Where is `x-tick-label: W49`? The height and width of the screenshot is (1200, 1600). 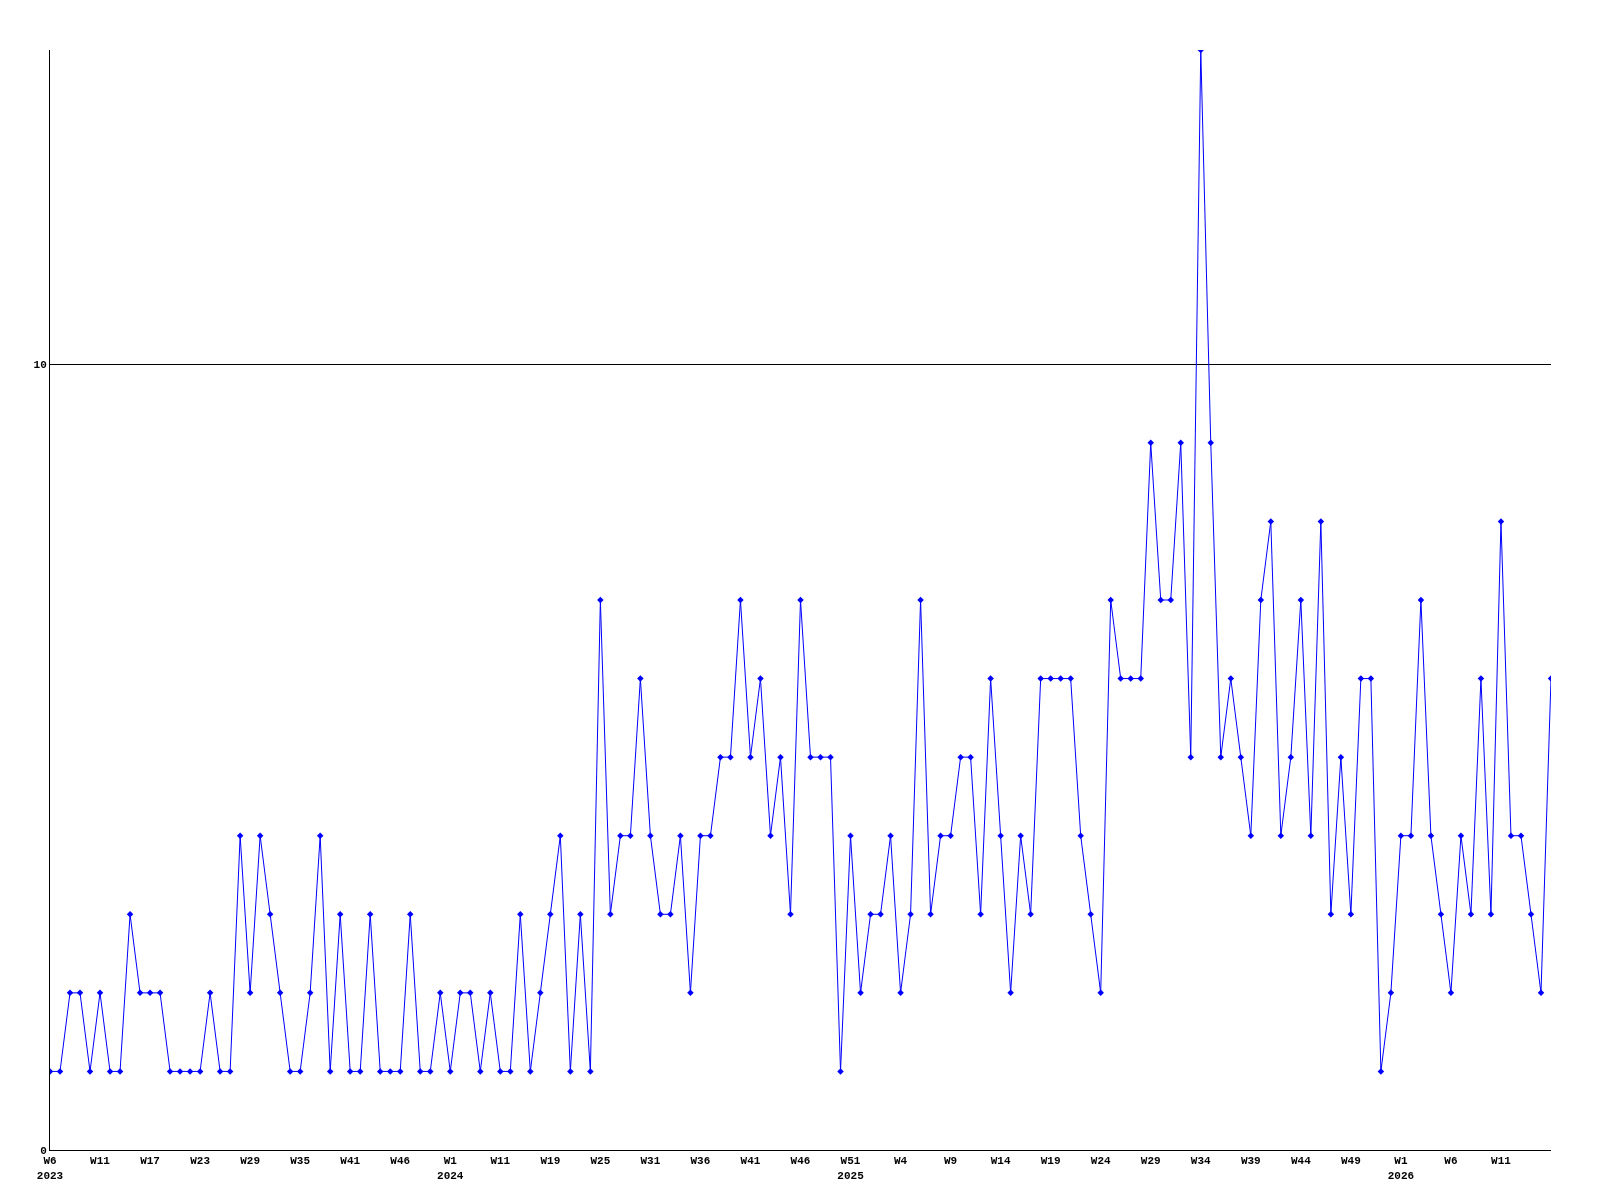 x-tick-label: W49 is located at coordinates (1350, 1161).